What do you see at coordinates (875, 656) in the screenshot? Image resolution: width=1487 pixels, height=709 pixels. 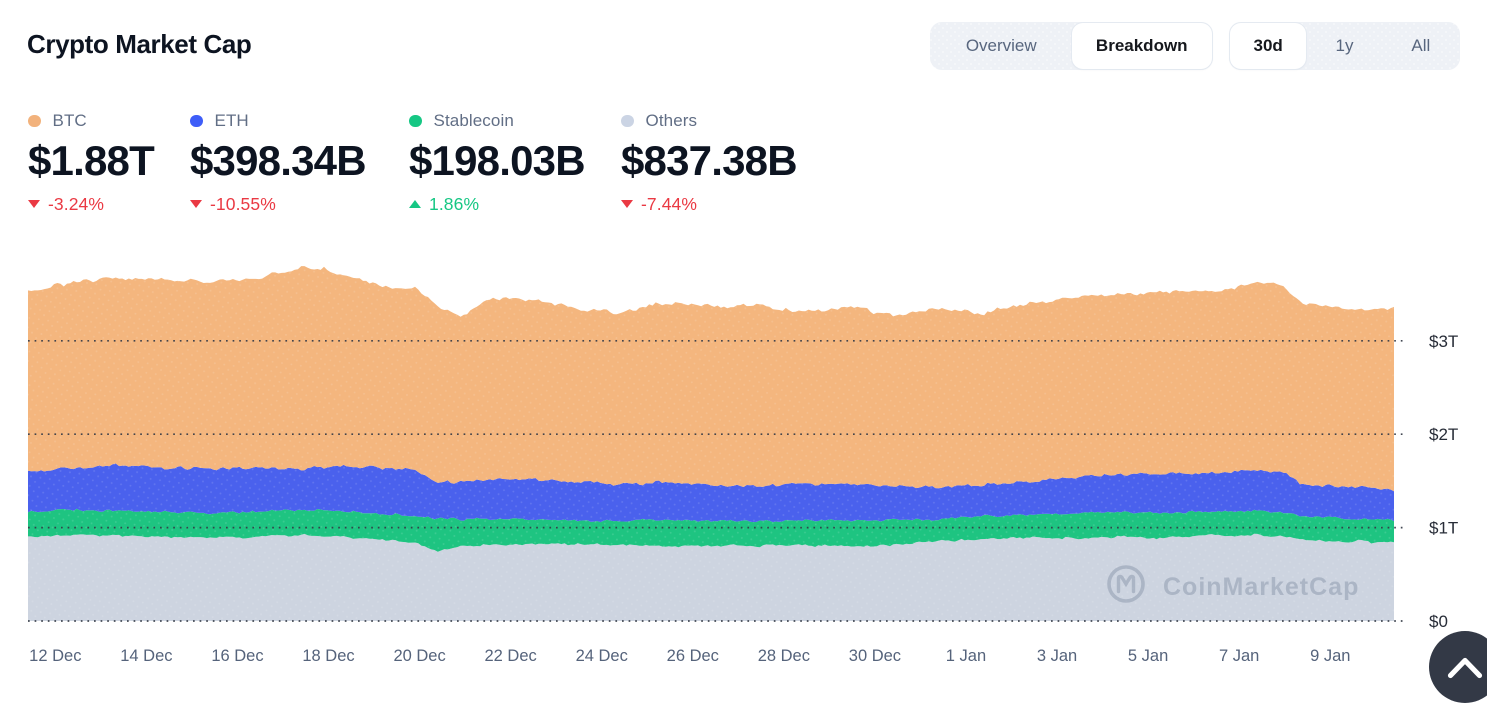 I see `x-axis-label: 30 Dec` at bounding box center [875, 656].